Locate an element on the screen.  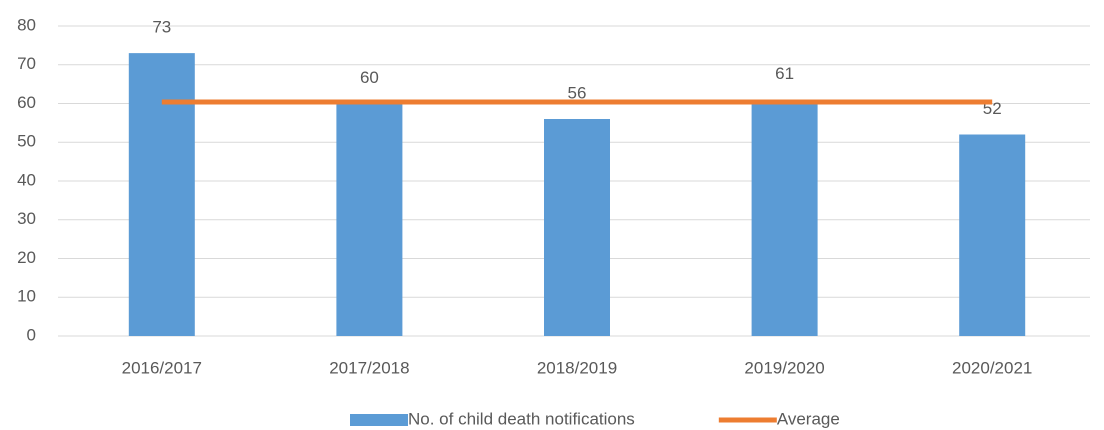
y-tick-label: 70 is located at coordinates (26, 63).